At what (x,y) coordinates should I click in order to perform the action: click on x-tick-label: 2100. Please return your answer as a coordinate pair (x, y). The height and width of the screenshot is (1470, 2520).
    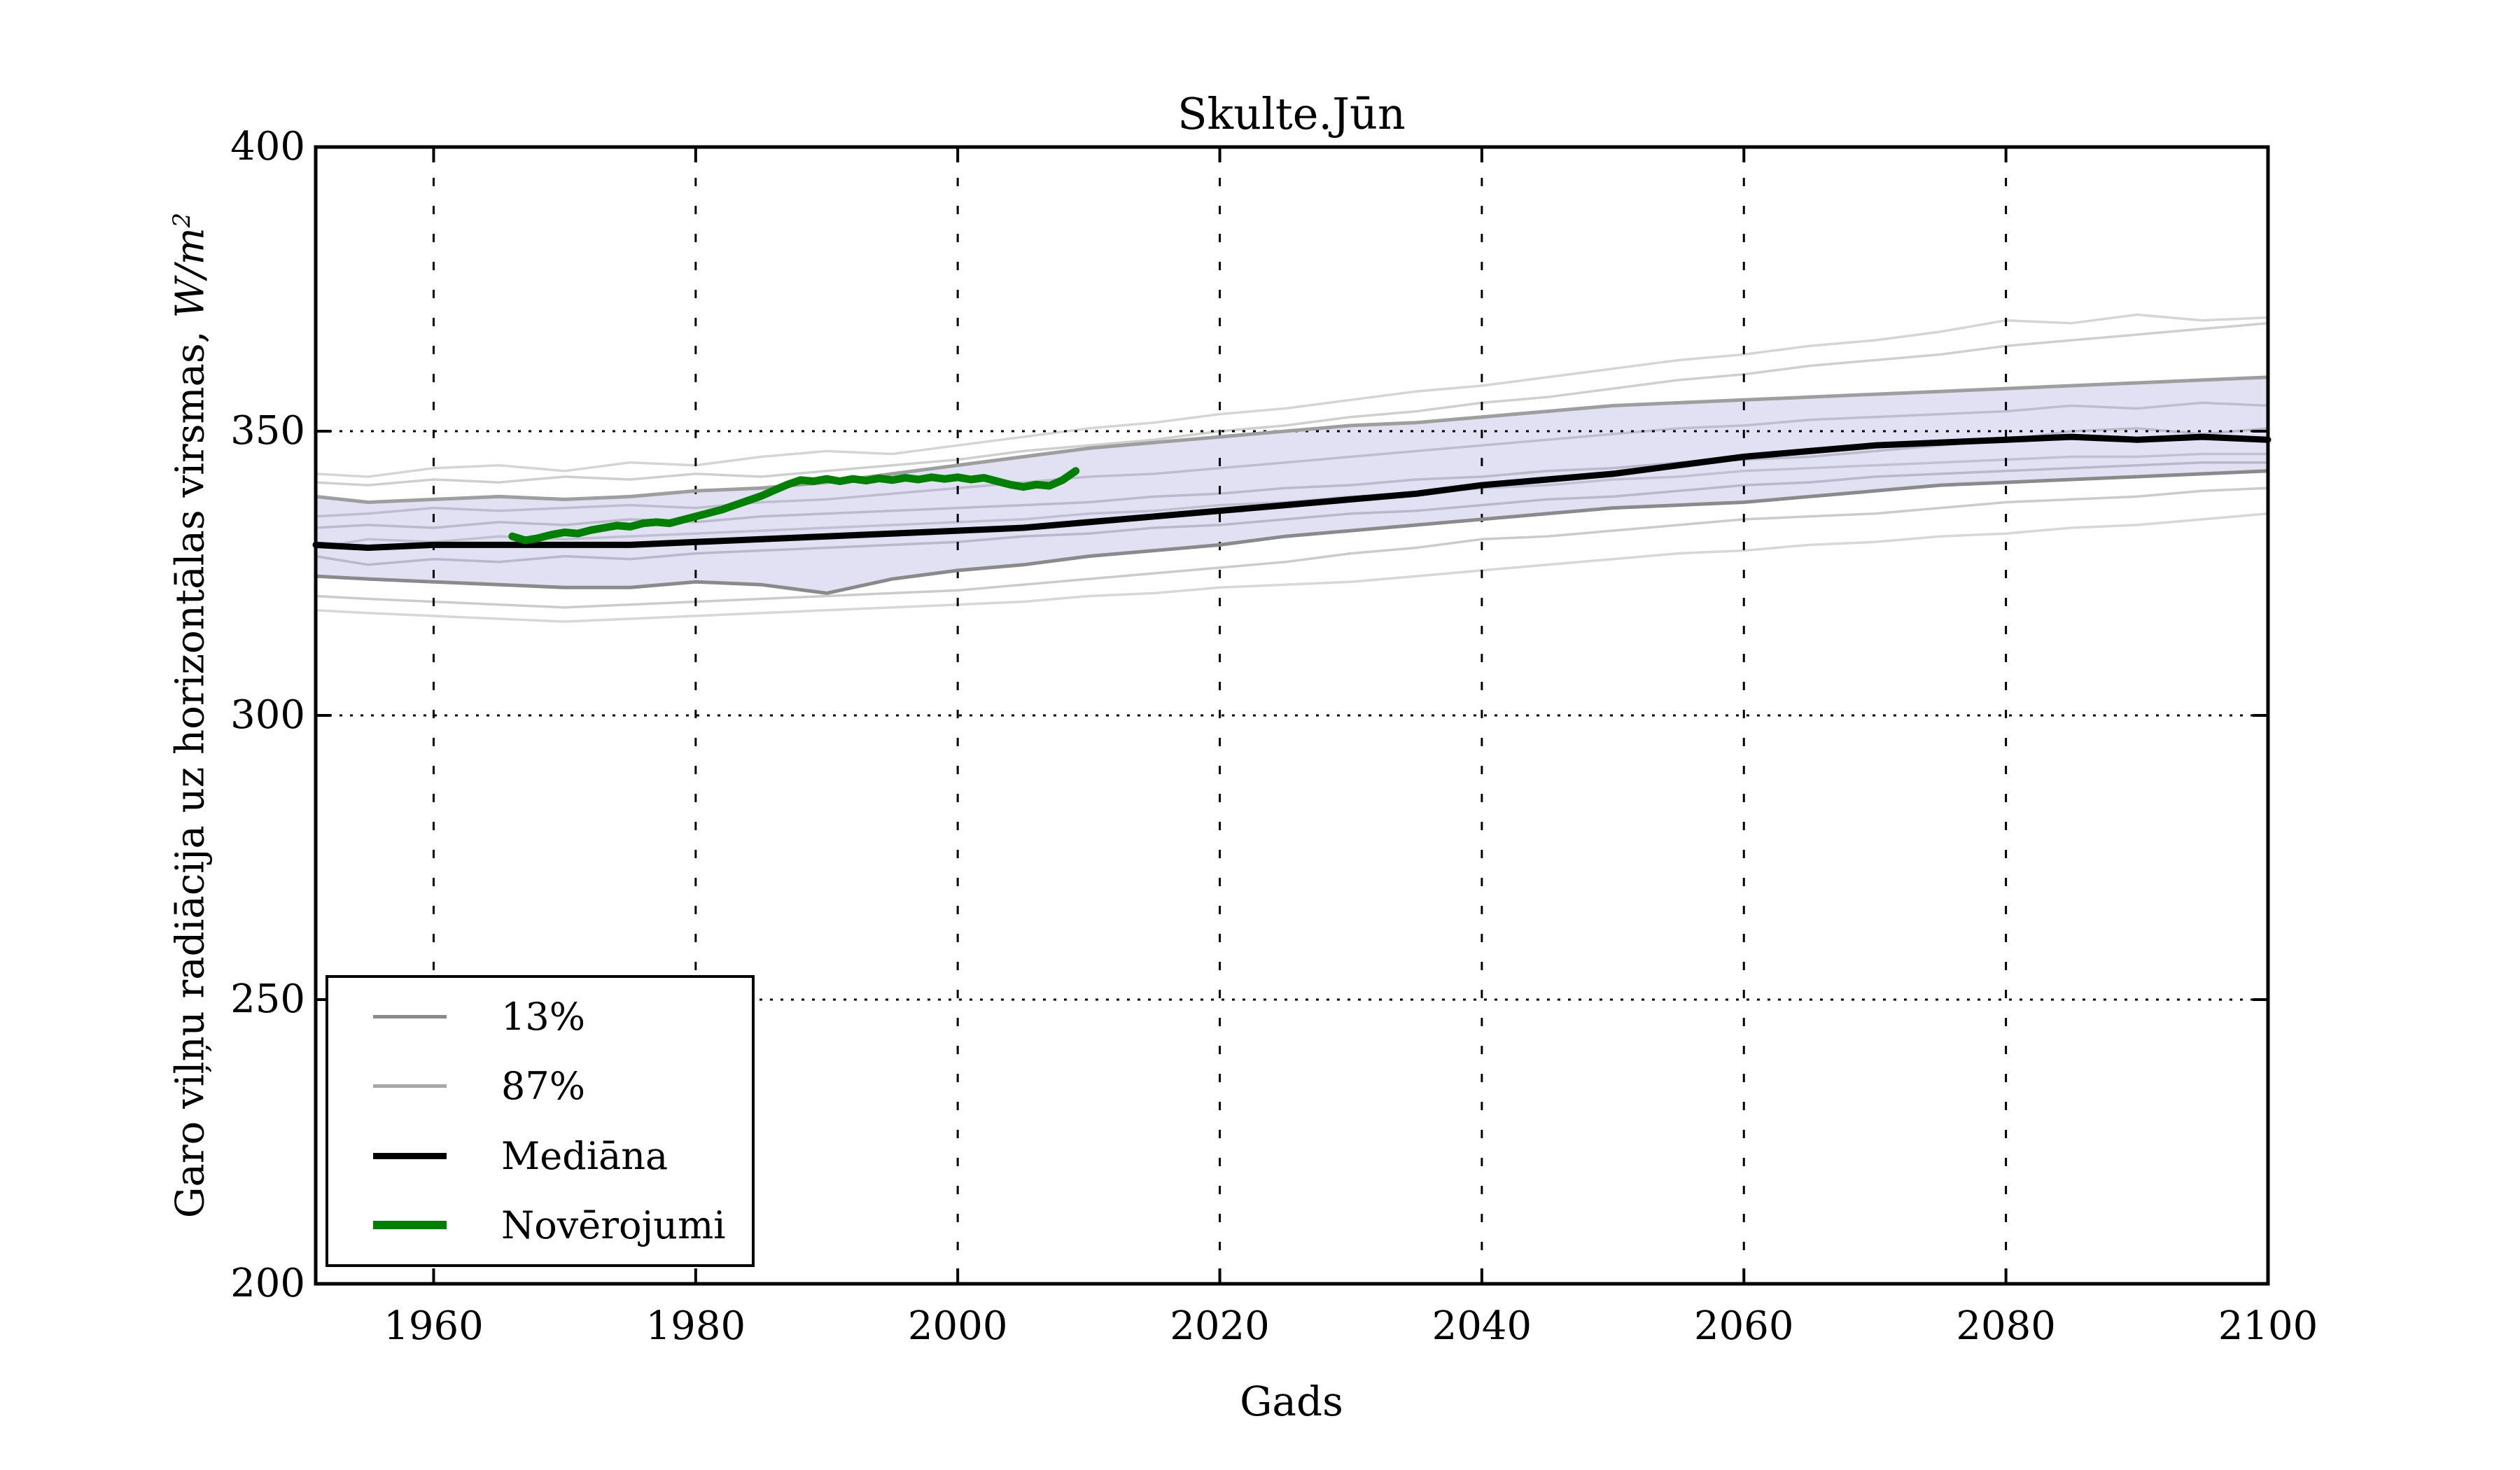
    Looking at the image, I should click on (2268, 1326).